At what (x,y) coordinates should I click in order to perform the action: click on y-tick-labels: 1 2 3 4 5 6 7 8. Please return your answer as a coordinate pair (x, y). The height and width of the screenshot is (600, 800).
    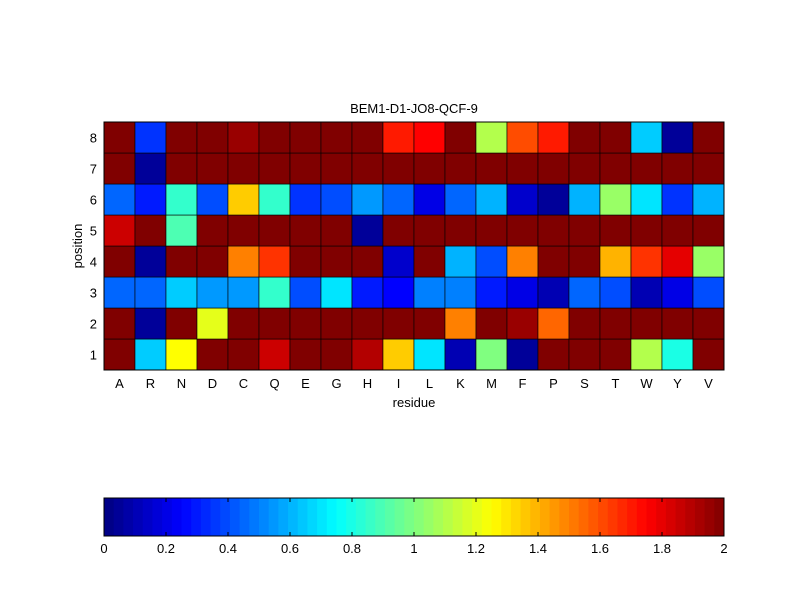
    Looking at the image, I should click on (93, 247).